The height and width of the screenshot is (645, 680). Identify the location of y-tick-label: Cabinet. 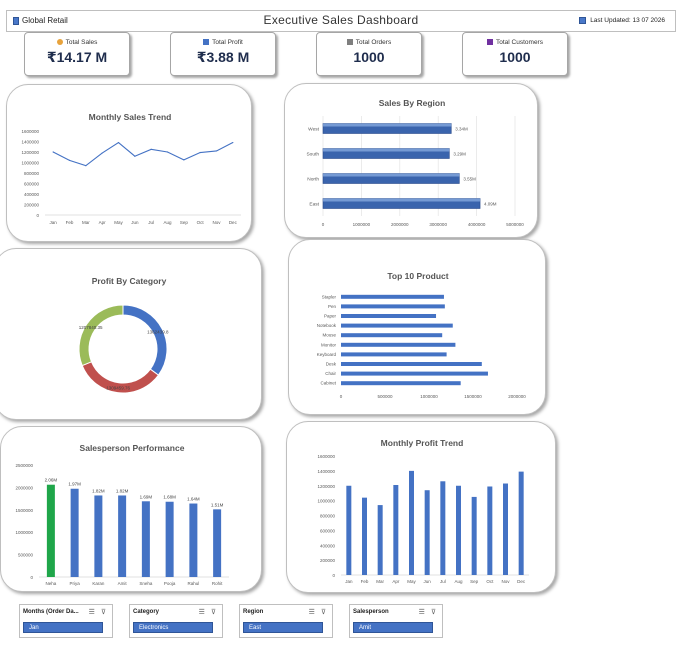
(328, 383).